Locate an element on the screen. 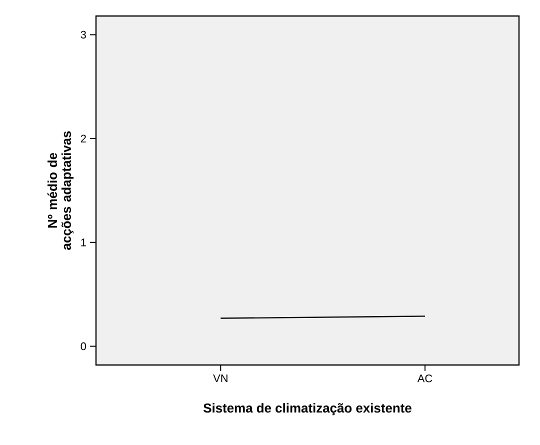  y-tick-label: 0 is located at coordinates (83, 346).